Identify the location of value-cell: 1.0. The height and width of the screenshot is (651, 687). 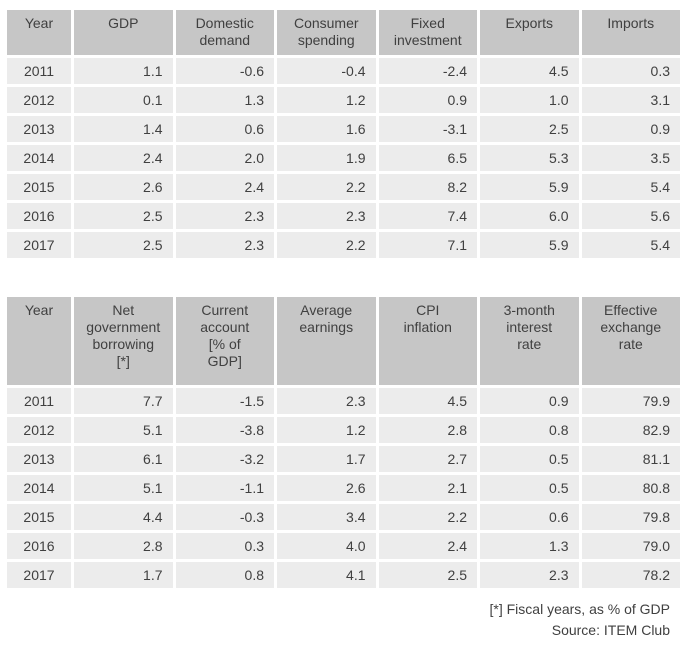
(529, 100).